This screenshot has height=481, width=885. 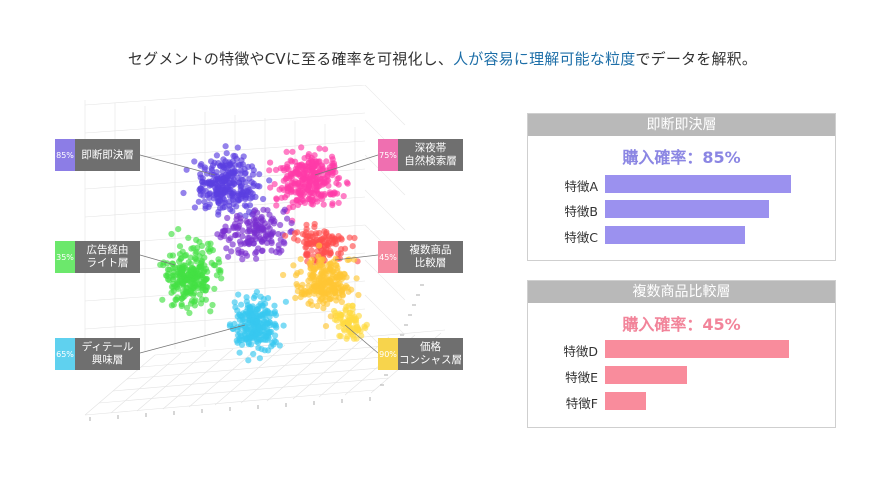 I want to click on segment-label-detail: 65% ディテール 興味層, so click(x=97, y=354).